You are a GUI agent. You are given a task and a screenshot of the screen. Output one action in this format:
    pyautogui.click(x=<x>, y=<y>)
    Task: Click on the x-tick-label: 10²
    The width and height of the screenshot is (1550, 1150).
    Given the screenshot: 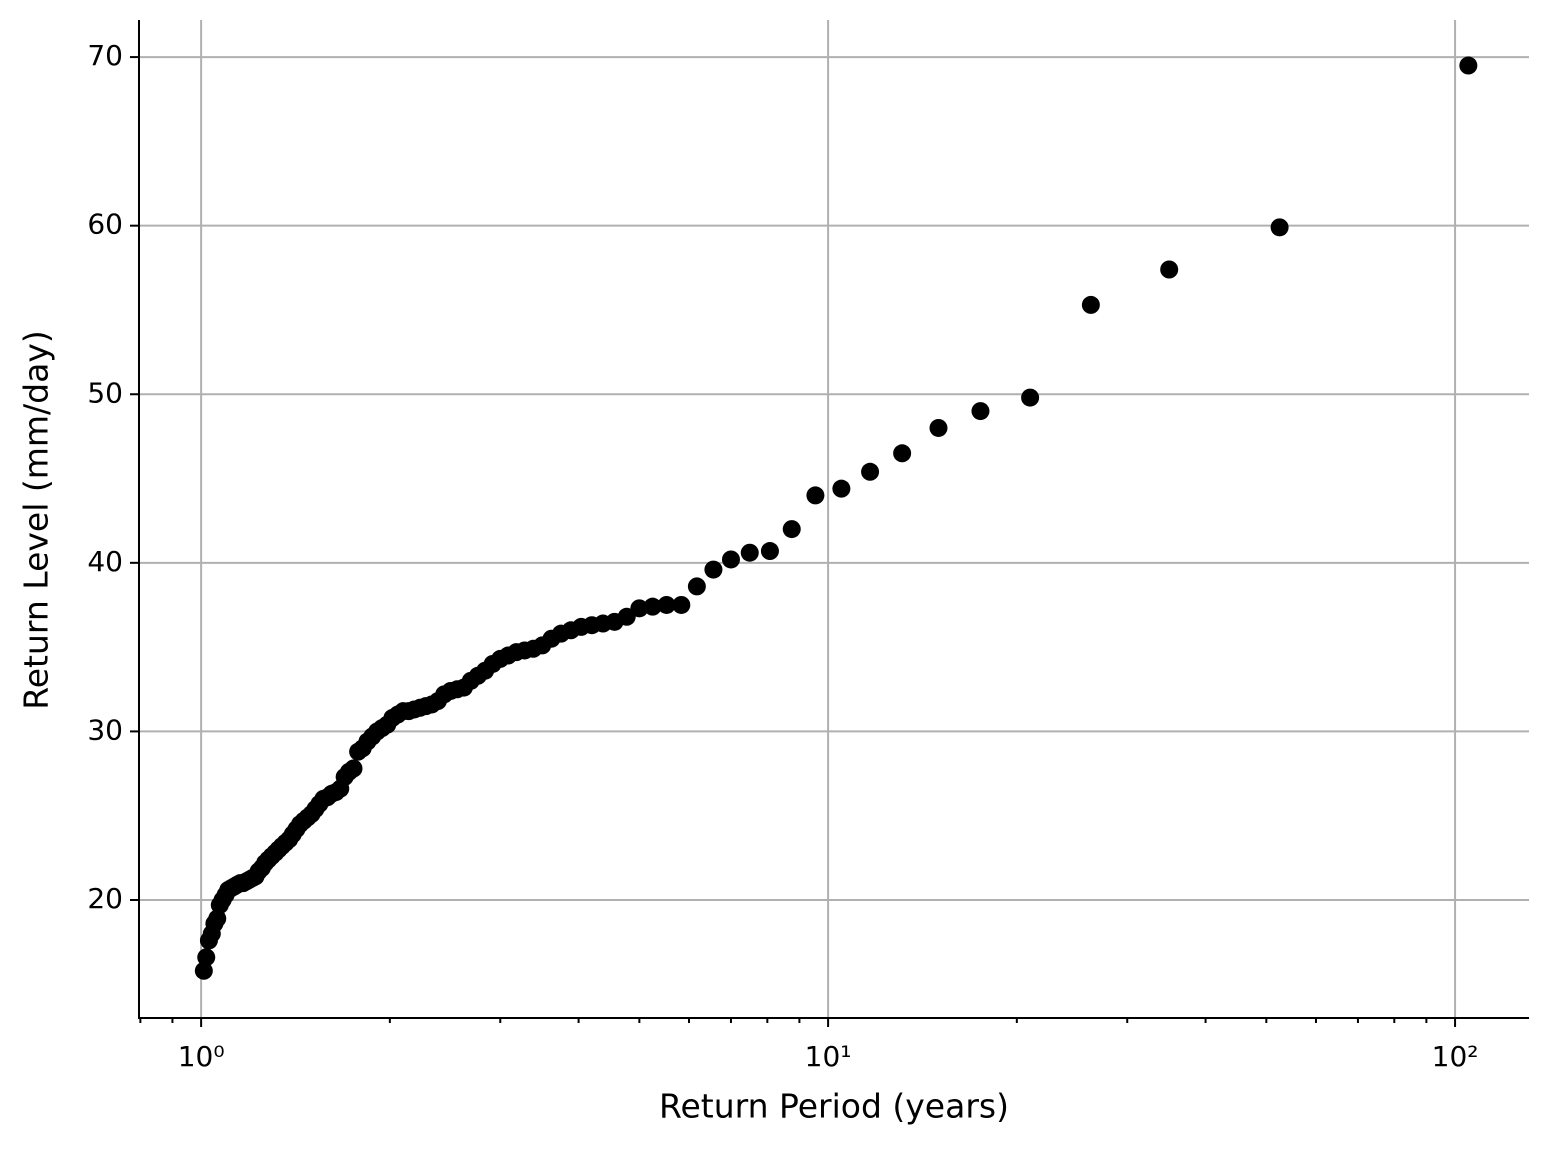 What is the action you would take?
    pyautogui.click(x=1455, y=1056)
    